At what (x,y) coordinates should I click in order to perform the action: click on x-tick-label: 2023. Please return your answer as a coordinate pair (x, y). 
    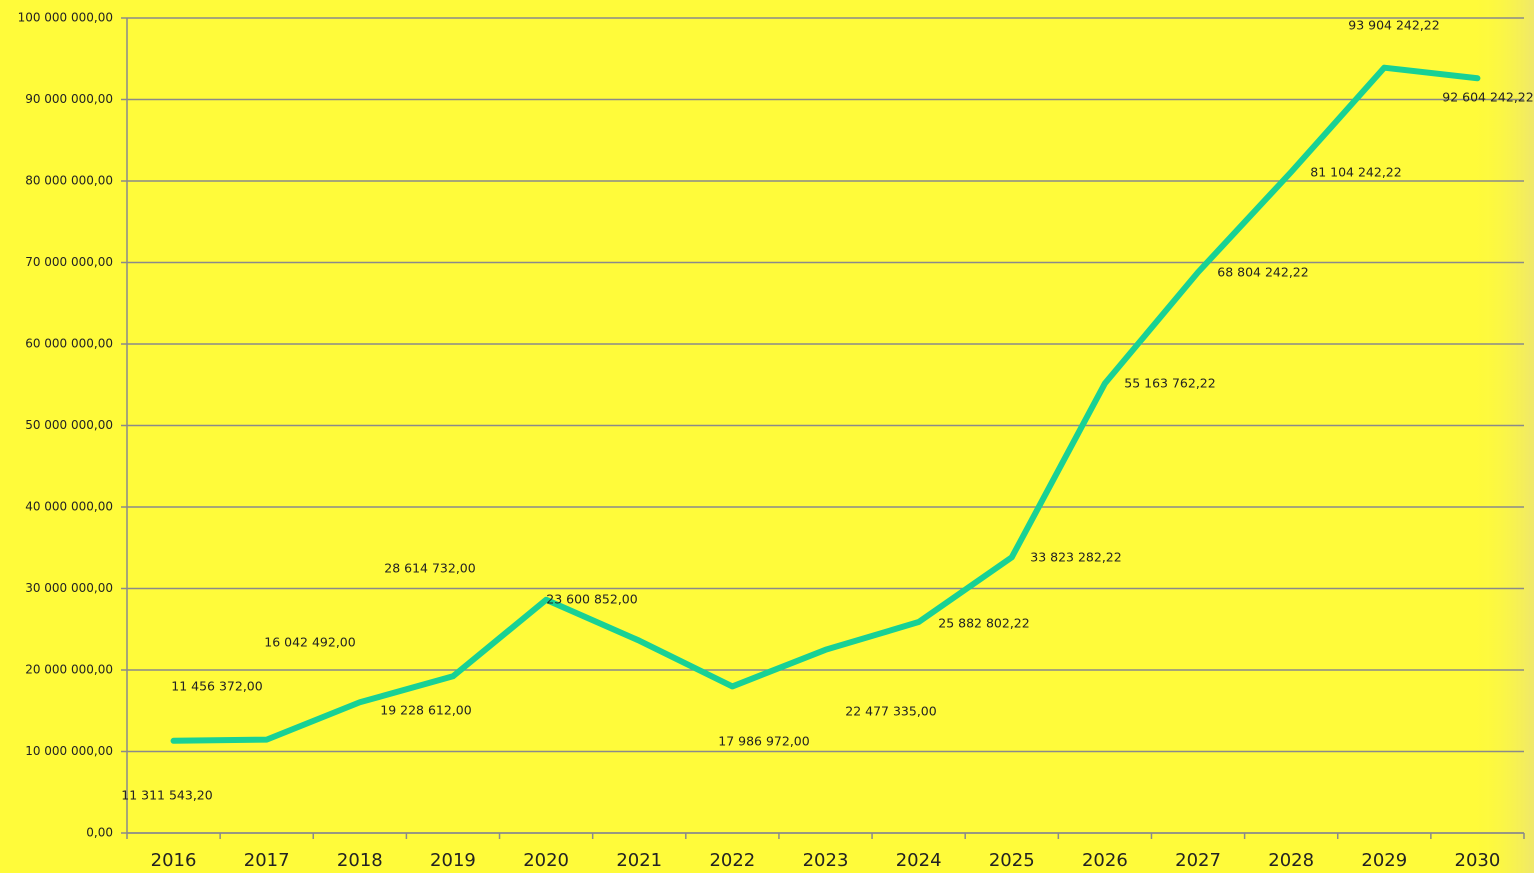
    Looking at the image, I should click on (826, 860).